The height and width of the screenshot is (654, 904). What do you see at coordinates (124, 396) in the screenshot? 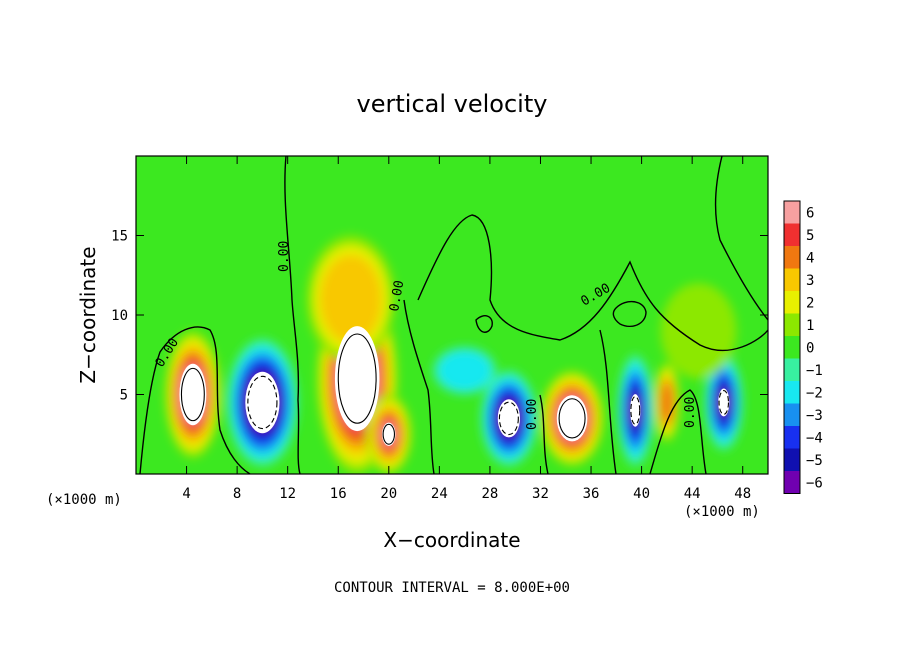
I see `y-tick-label: 5` at bounding box center [124, 396].